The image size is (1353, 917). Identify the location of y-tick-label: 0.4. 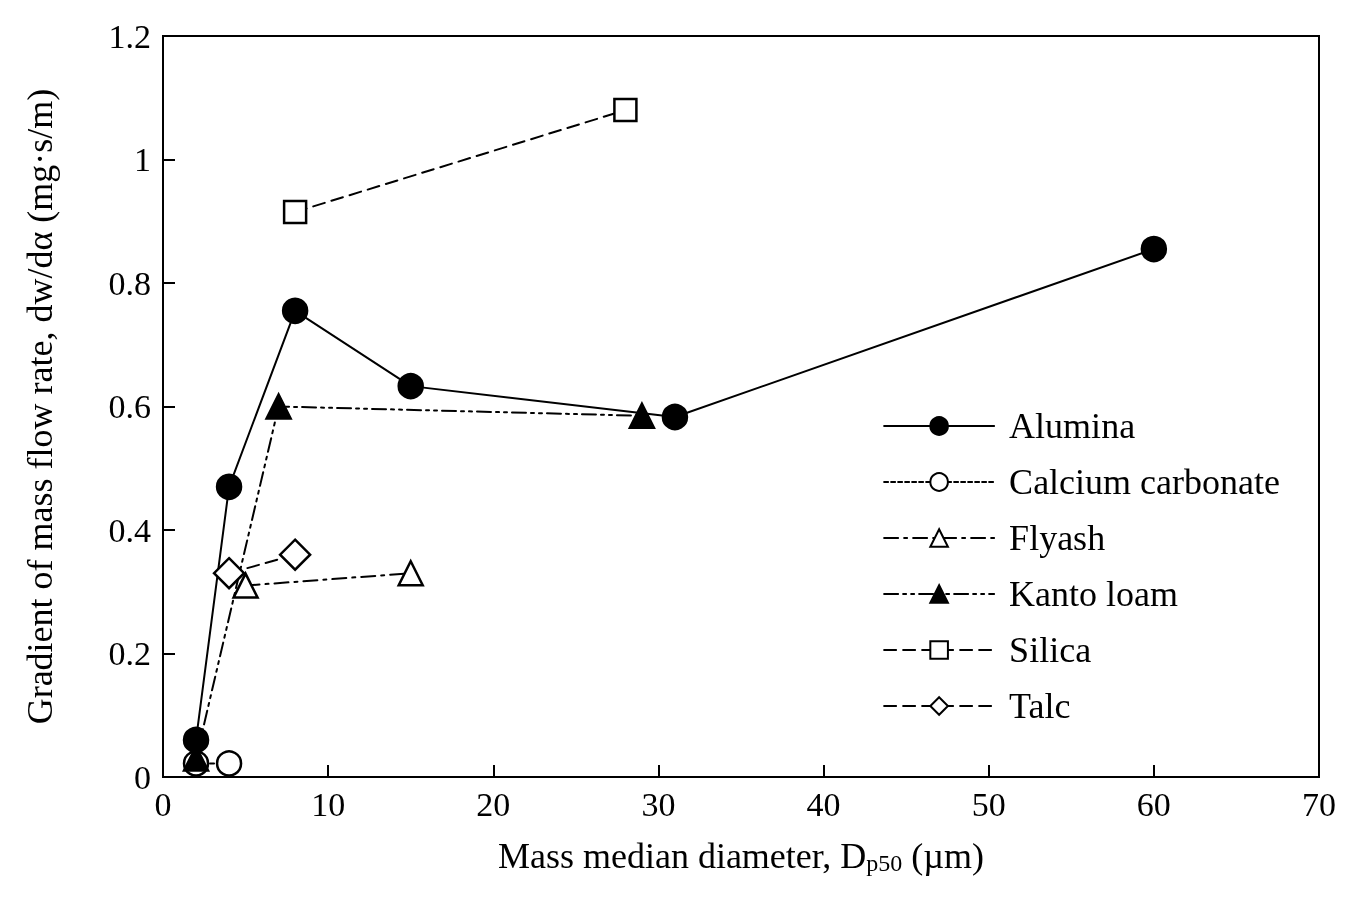
(129, 530).